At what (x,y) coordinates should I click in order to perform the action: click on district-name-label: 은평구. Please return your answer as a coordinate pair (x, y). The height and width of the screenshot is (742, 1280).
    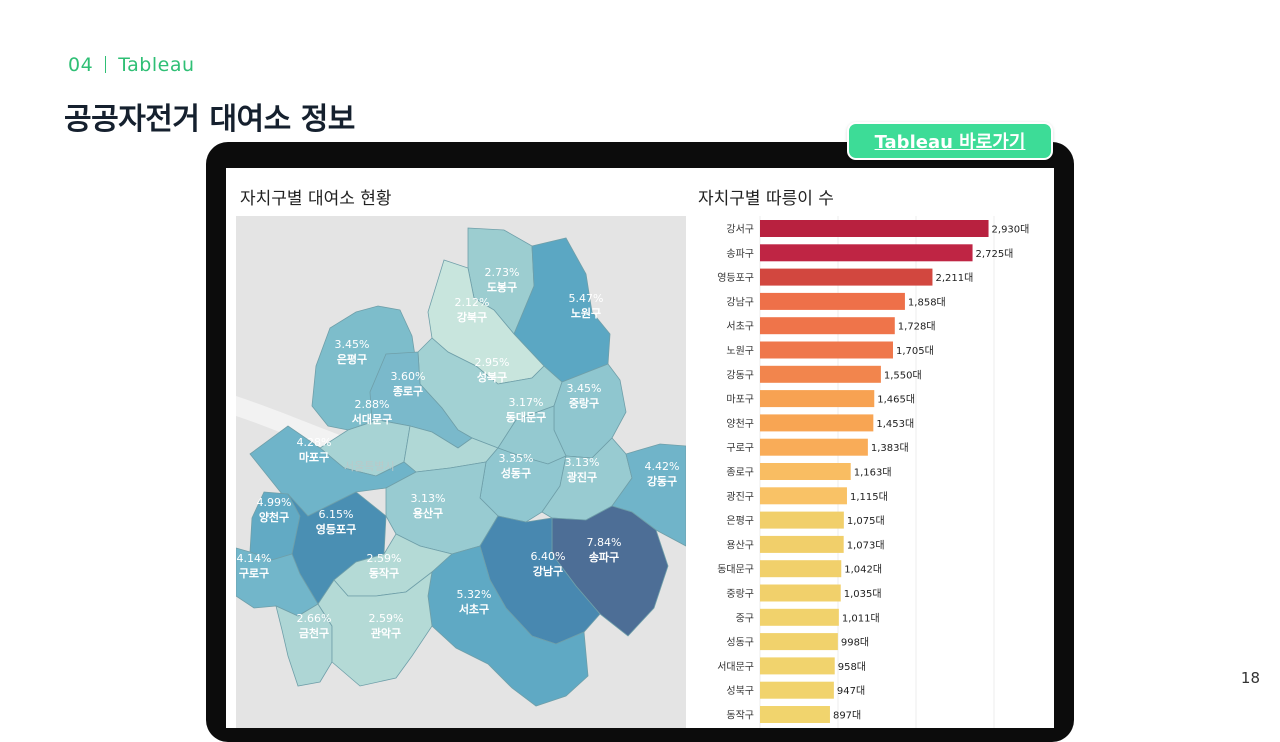
    Looking at the image, I should click on (352, 359).